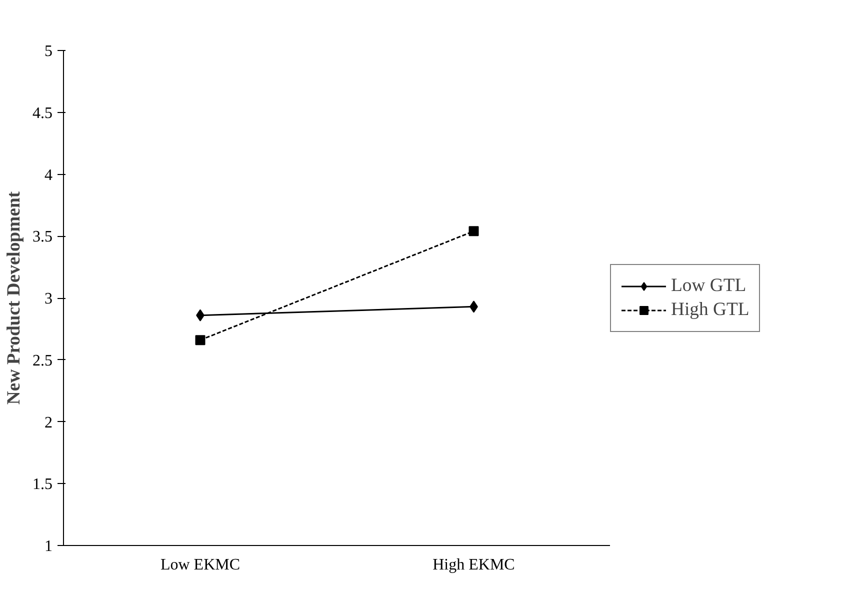  I want to click on y-axis-title: New Product Development, so click(14, 297).